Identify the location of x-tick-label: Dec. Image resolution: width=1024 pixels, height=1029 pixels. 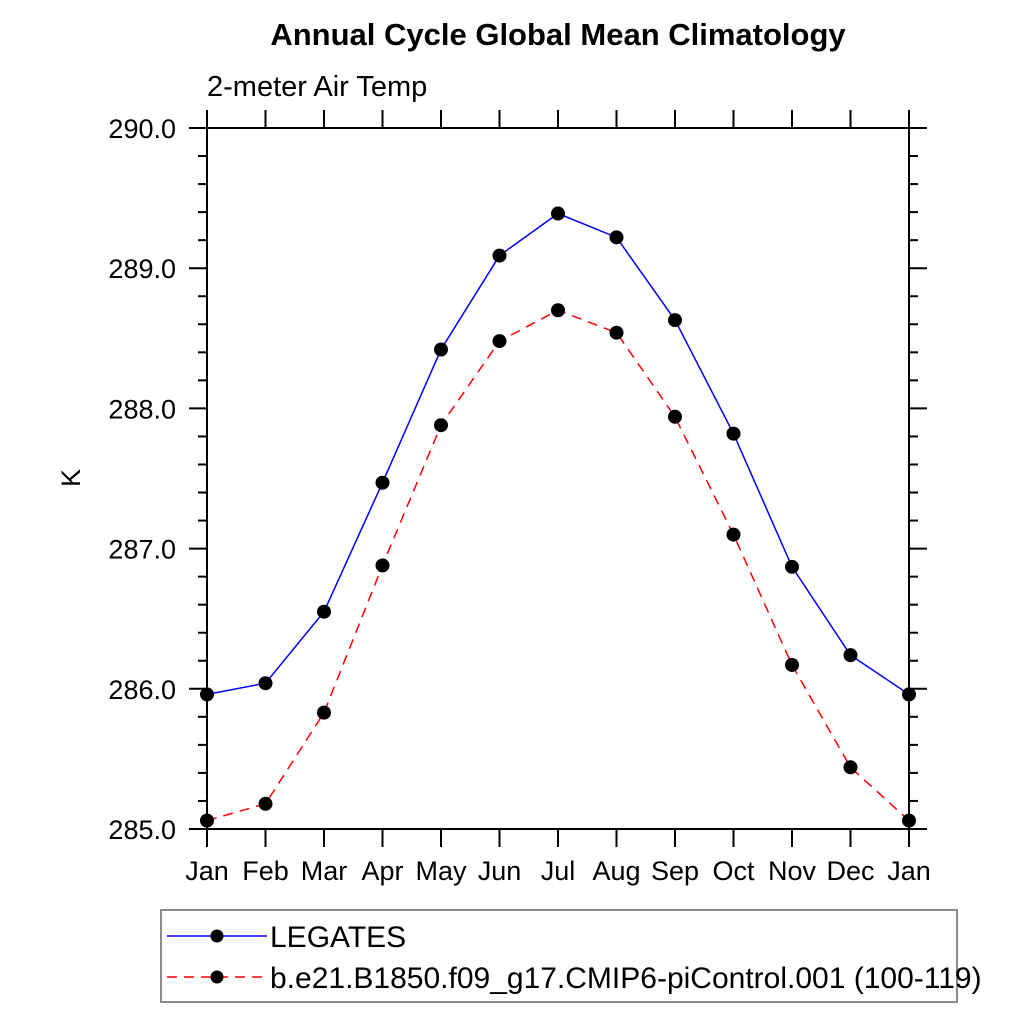
(850, 871).